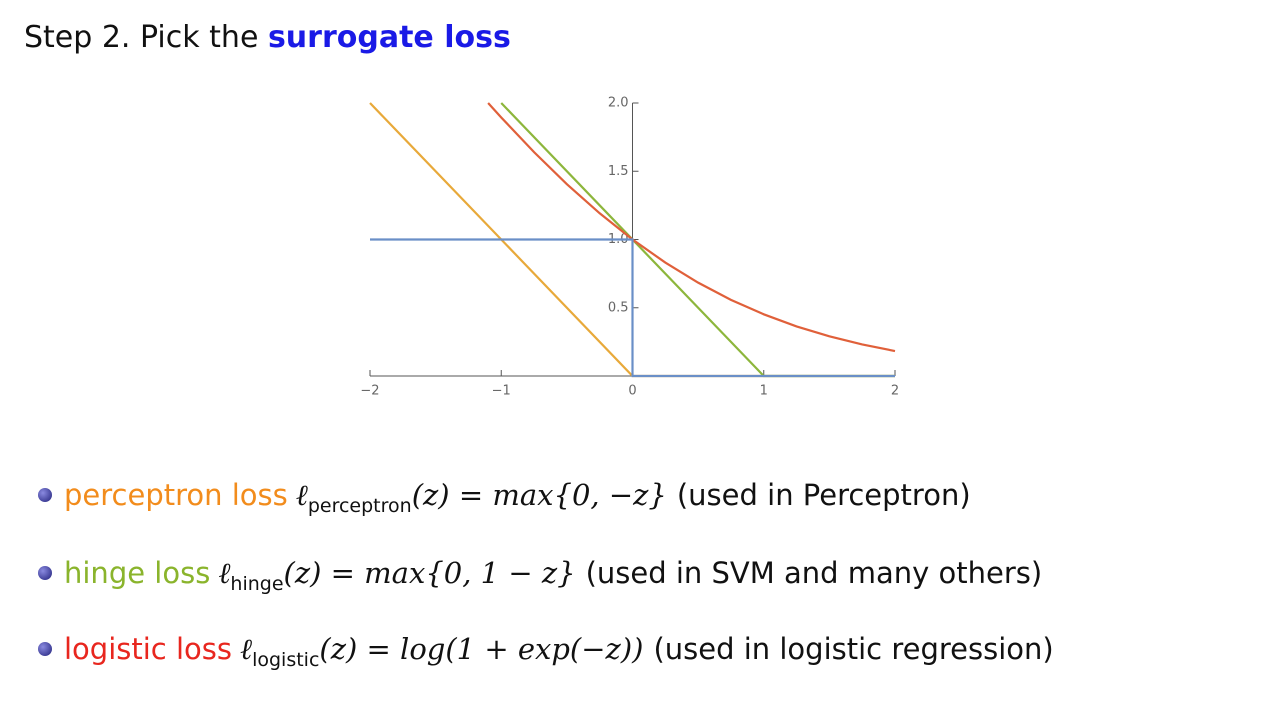 The height and width of the screenshot is (714, 1271). I want to click on usage-note: (used in Perceptron), so click(823, 495).